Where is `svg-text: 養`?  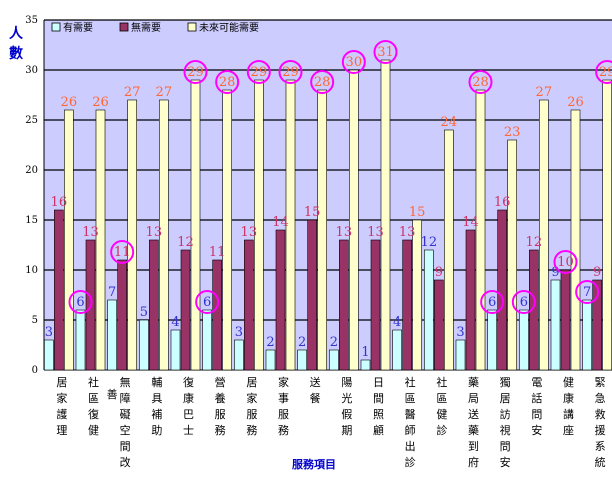
svg-text: 養 is located at coordinates (220, 398).